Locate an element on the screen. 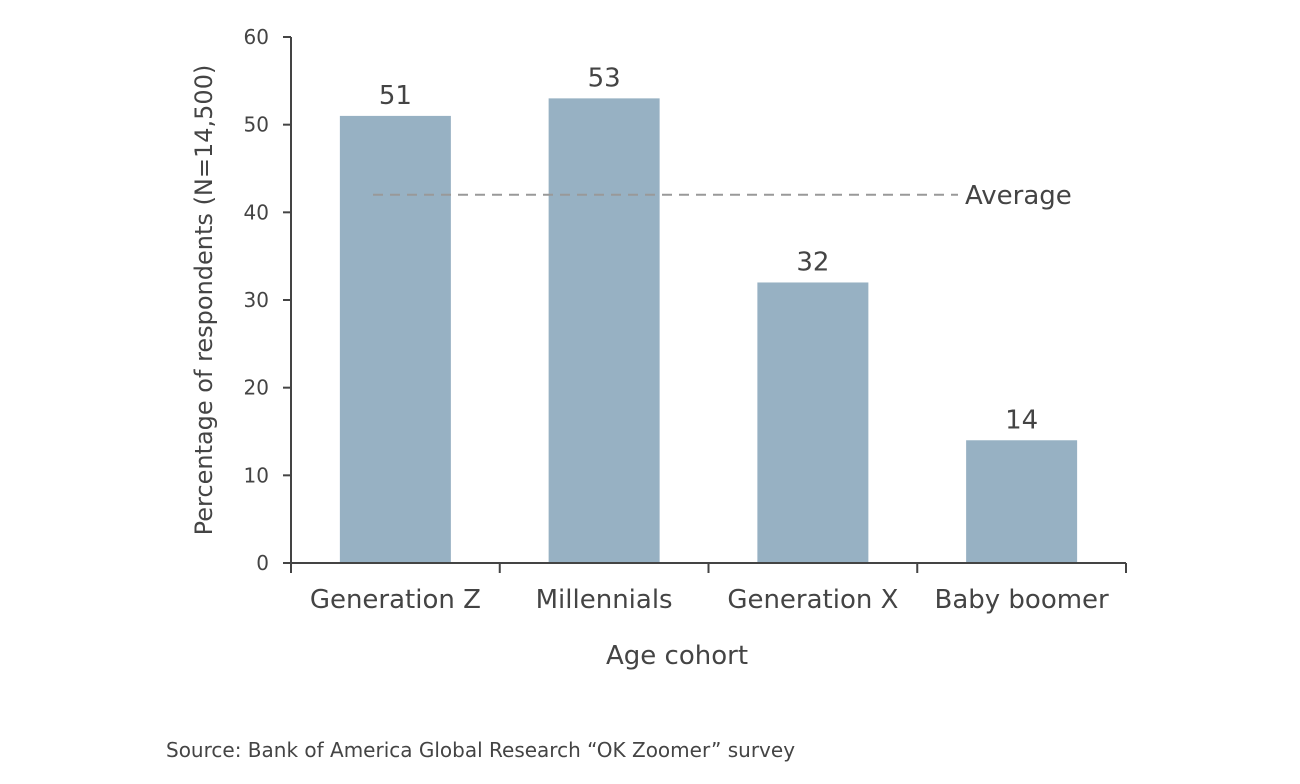  y-axis-label: Percentage of respondents (N=14,500) is located at coordinates (204, 300).